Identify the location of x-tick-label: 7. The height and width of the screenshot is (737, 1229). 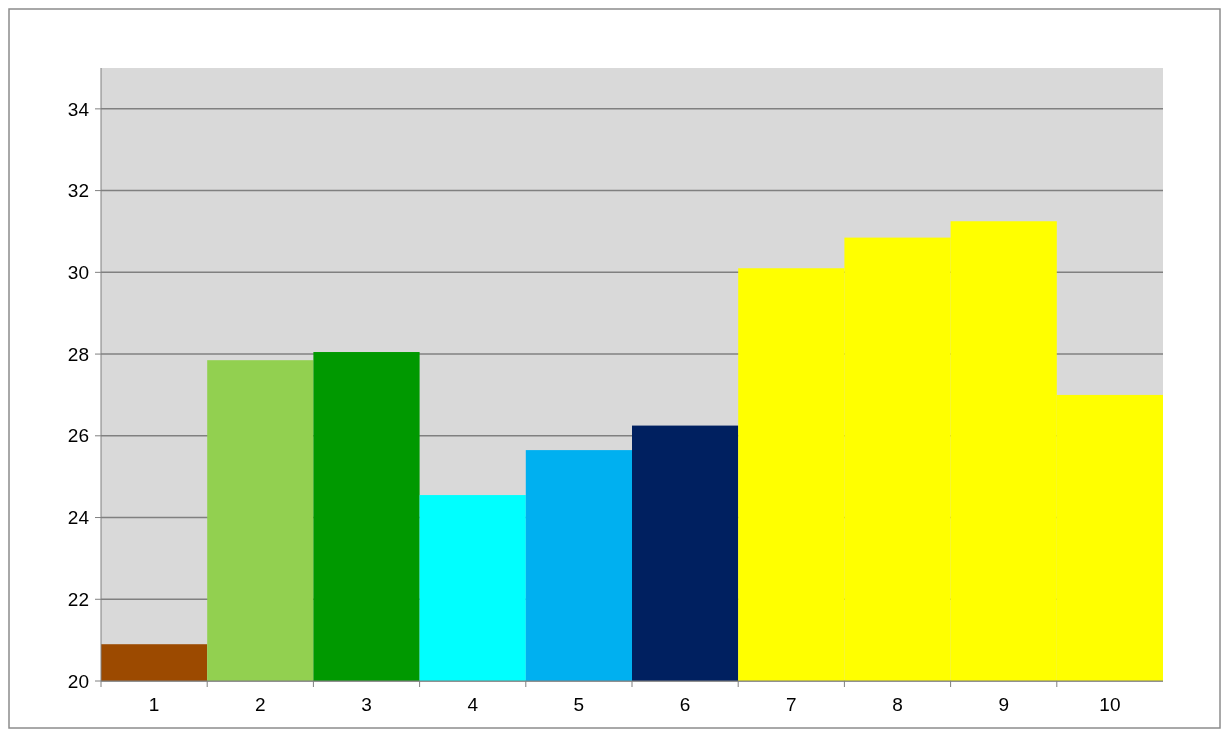
(791, 704).